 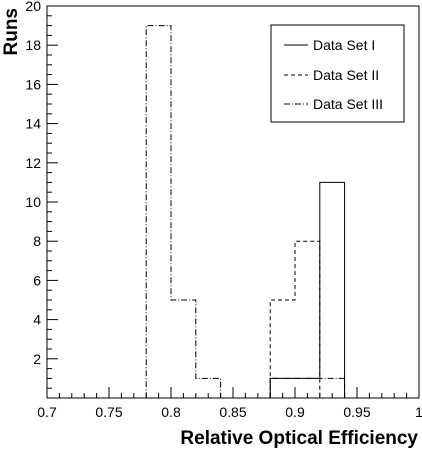 What do you see at coordinates (33, 202) in the screenshot?
I see `y-tick-label: 10` at bounding box center [33, 202].